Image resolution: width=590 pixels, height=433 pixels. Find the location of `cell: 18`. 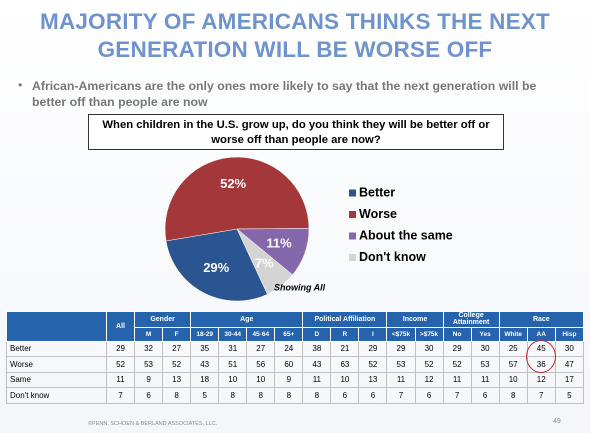

cell: 18 is located at coordinates (205, 379).